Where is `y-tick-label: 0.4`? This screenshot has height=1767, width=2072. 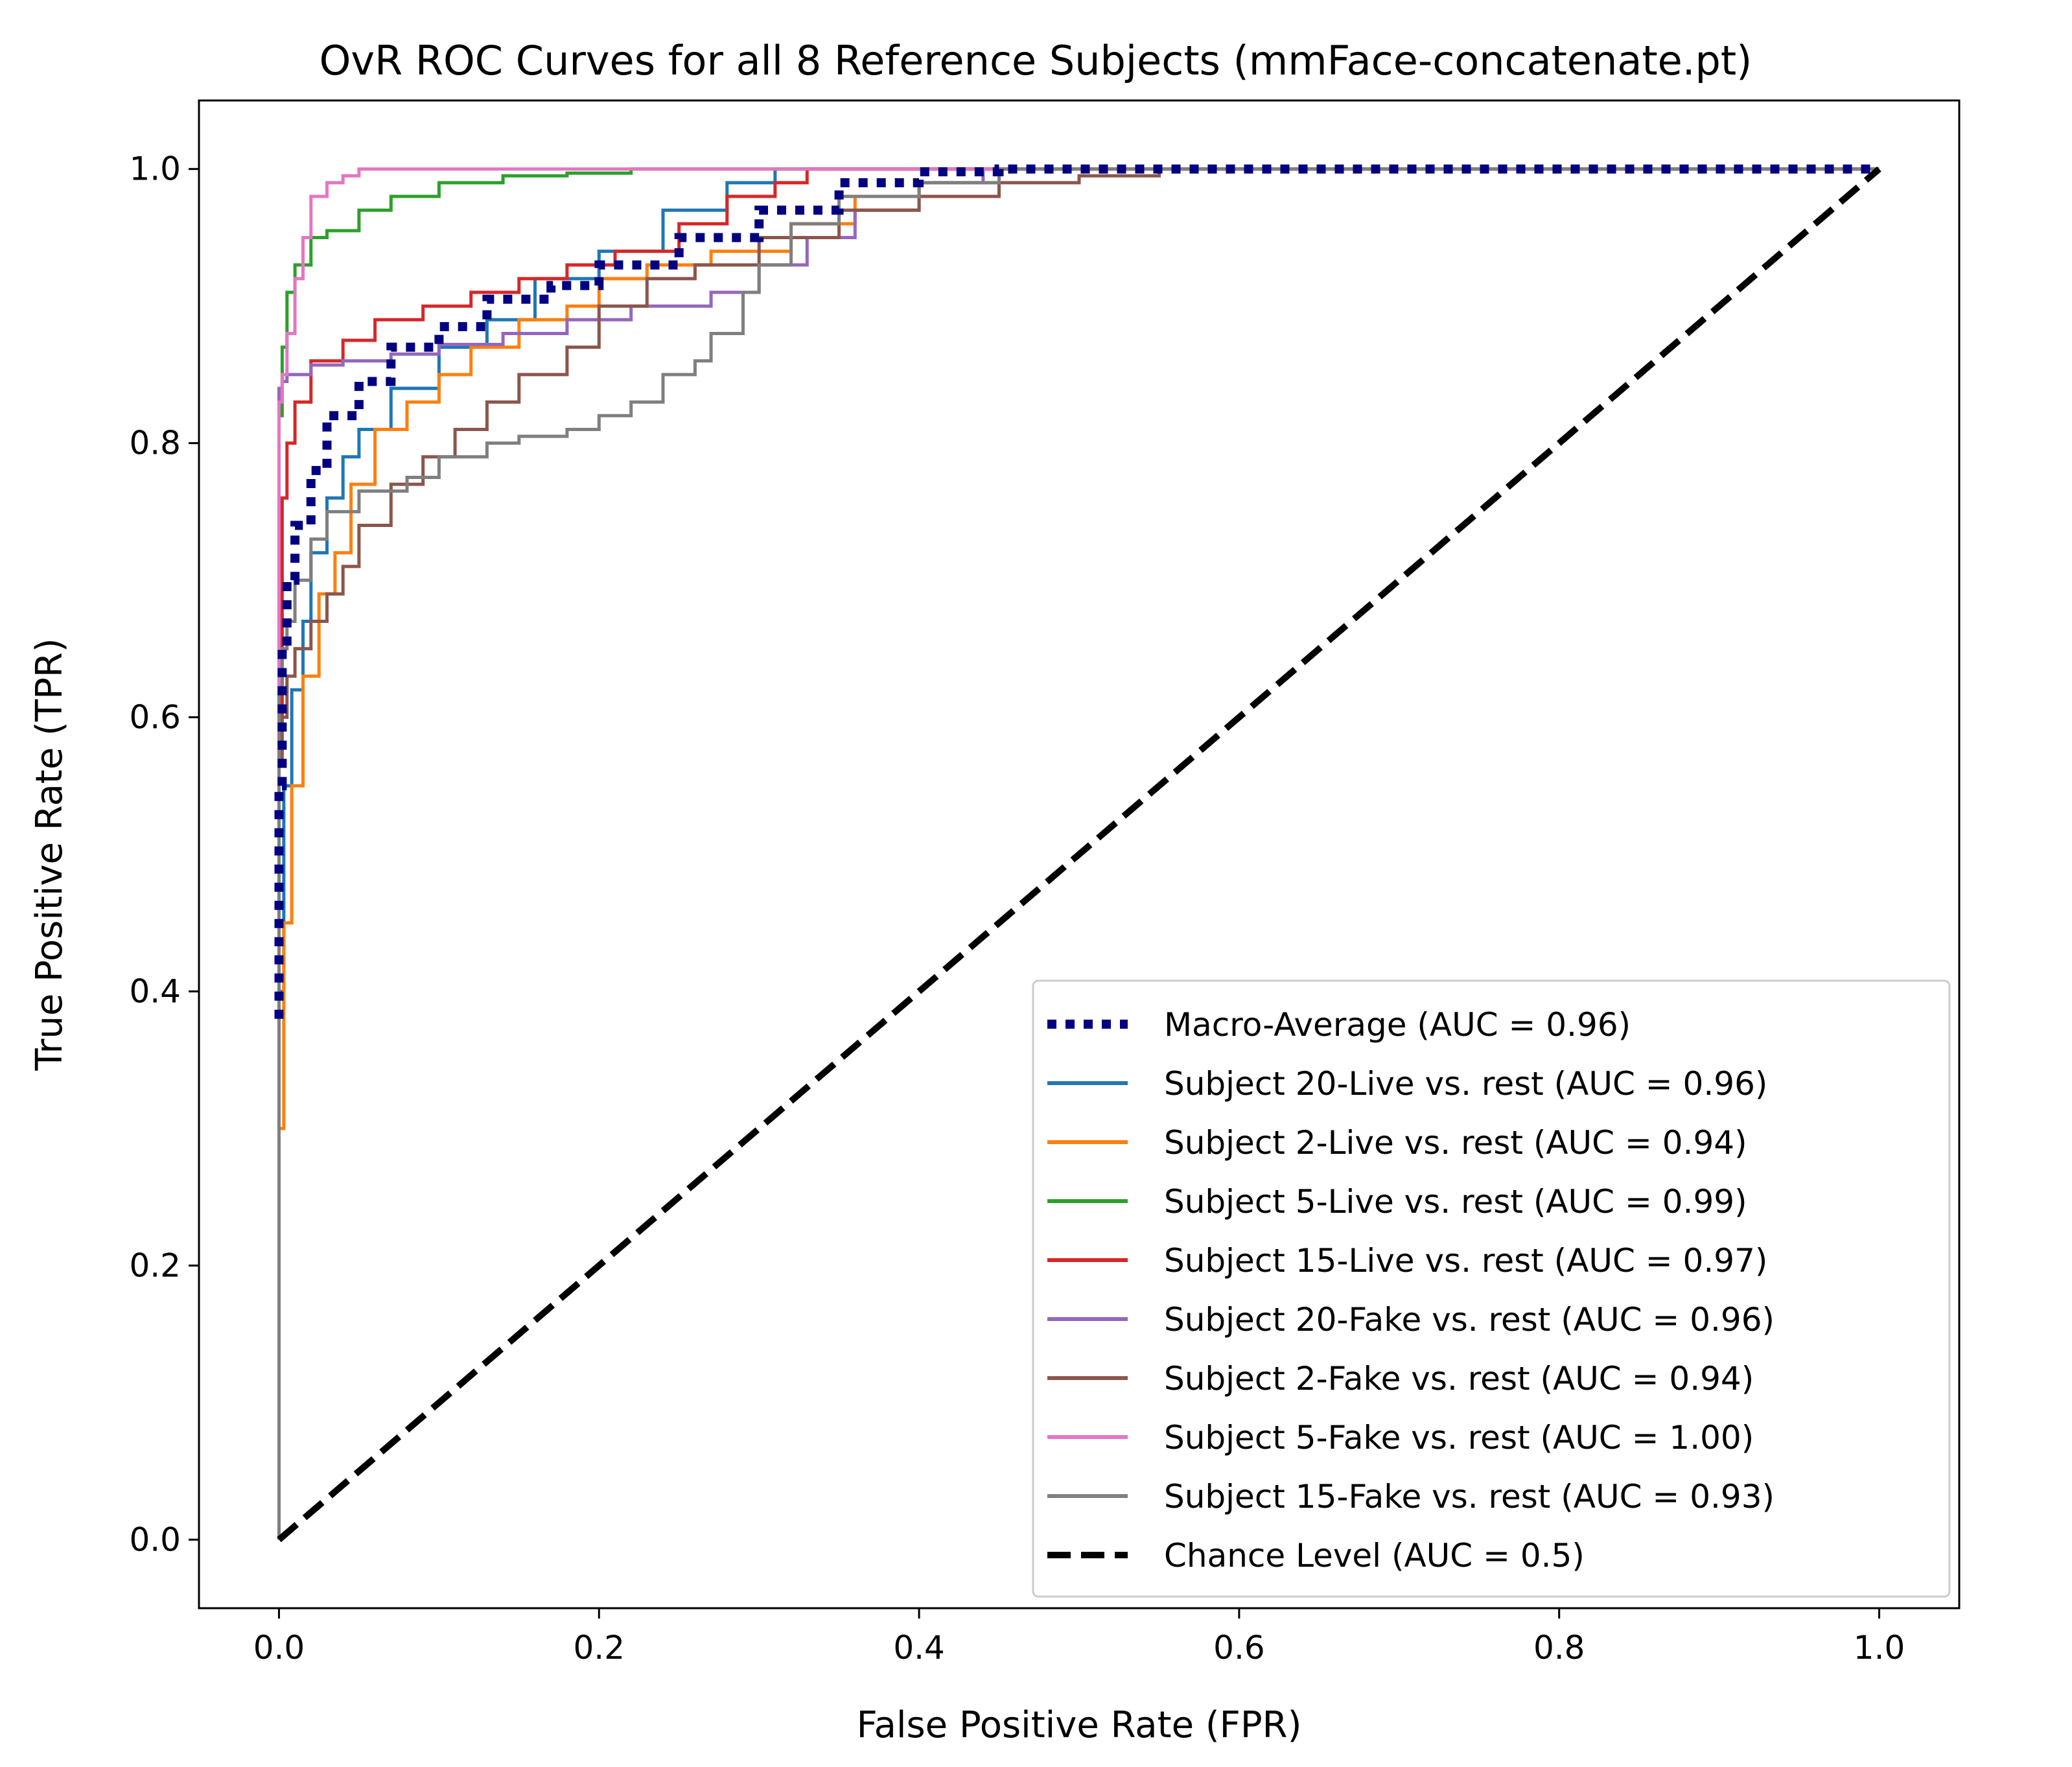
y-tick-label: 0.4 is located at coordinates (155, 991).